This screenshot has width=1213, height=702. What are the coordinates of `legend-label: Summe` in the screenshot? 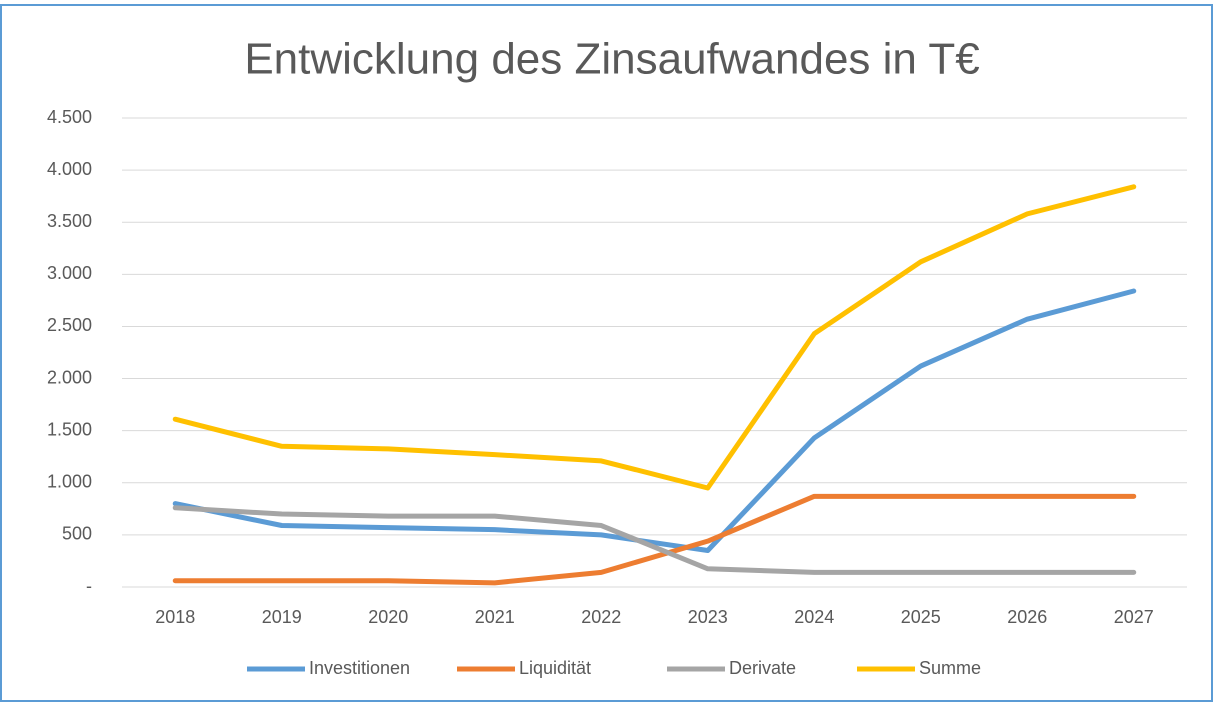 It's located at (950, 668).